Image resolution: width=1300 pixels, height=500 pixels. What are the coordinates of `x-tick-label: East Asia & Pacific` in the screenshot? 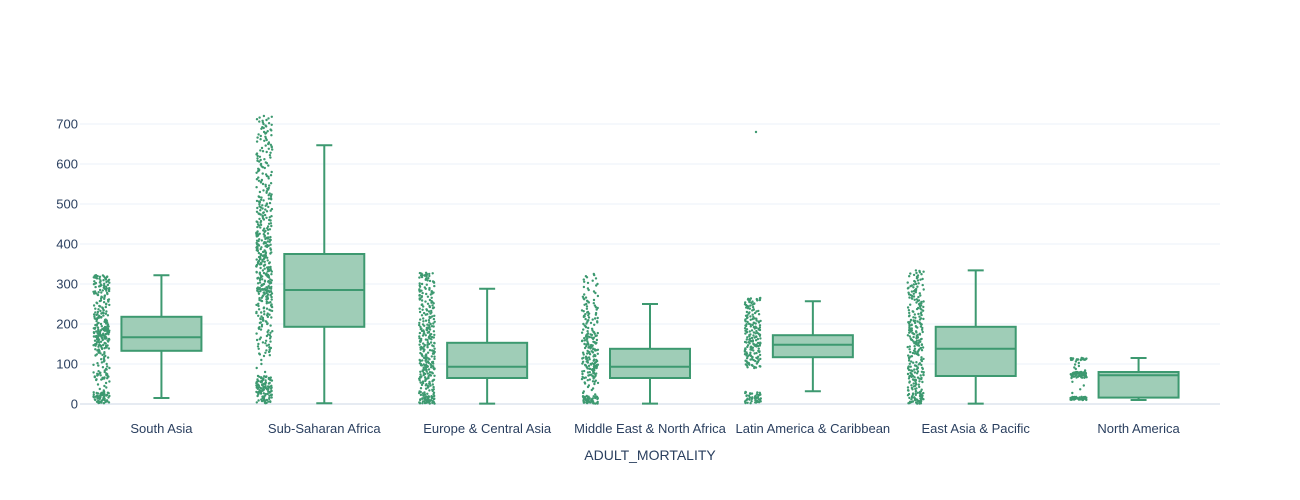 It's located at (976, 428).